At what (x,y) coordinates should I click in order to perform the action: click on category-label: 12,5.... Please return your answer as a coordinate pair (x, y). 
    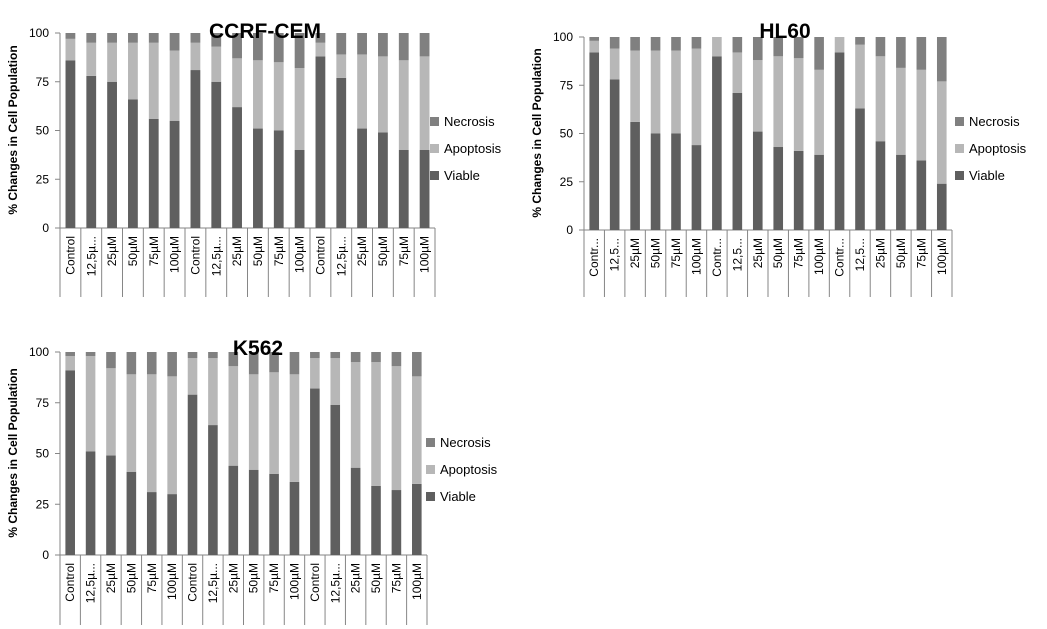
    Looking at the image, I should click on (615, 254).